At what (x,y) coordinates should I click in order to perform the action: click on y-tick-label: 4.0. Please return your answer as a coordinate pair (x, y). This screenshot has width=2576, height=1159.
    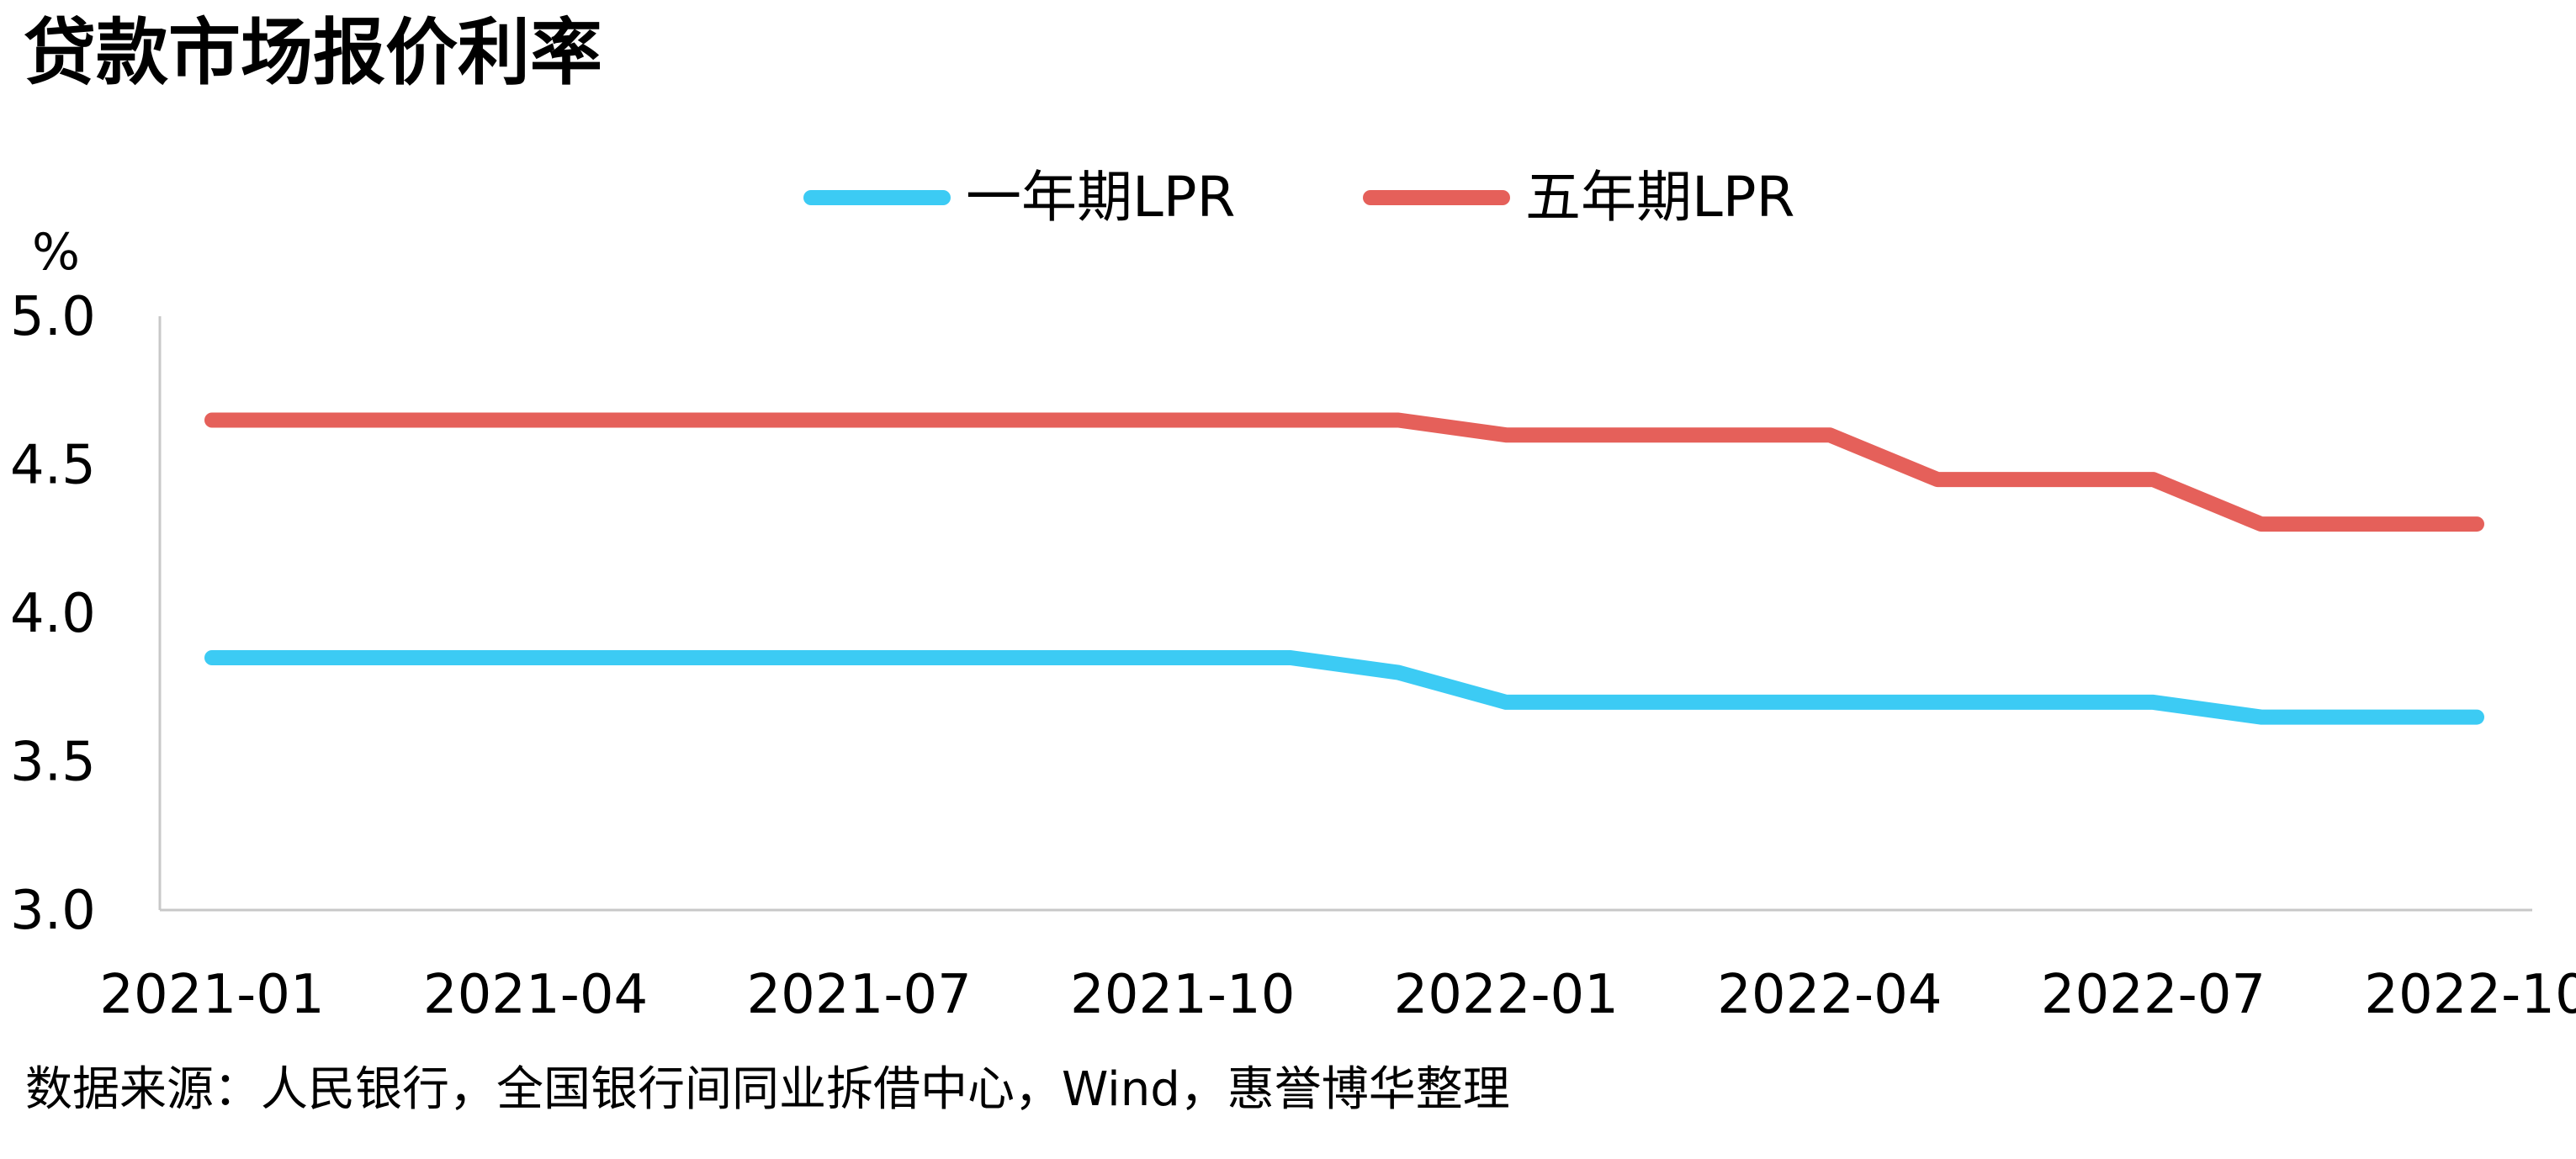
    Looking at the image, I should click on (53, 614).